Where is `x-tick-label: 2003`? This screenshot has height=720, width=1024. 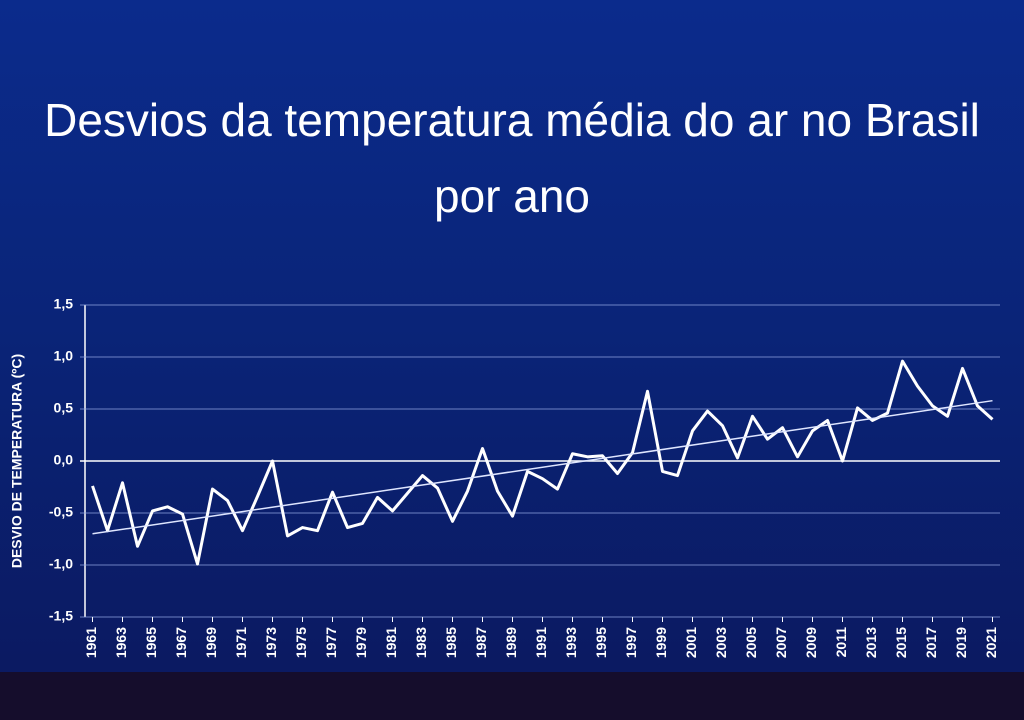
x-tick-label: 2003 is located at coordinates (721, 642).